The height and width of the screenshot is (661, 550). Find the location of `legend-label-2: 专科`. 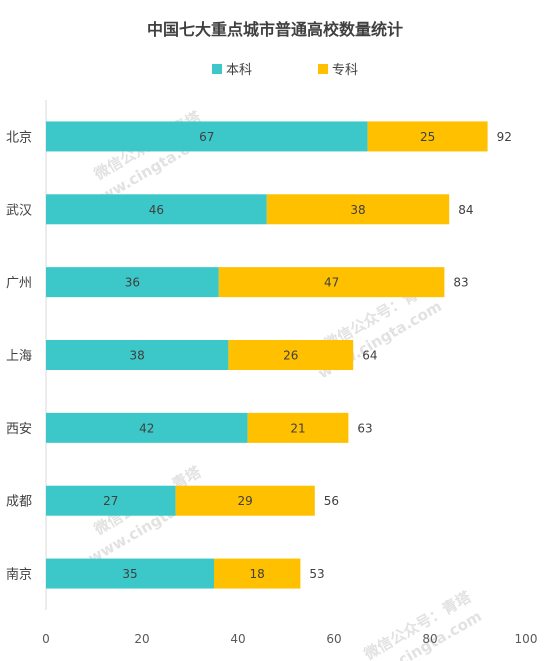

legend-label-2: 专科 is located at coordinates (345, 70).